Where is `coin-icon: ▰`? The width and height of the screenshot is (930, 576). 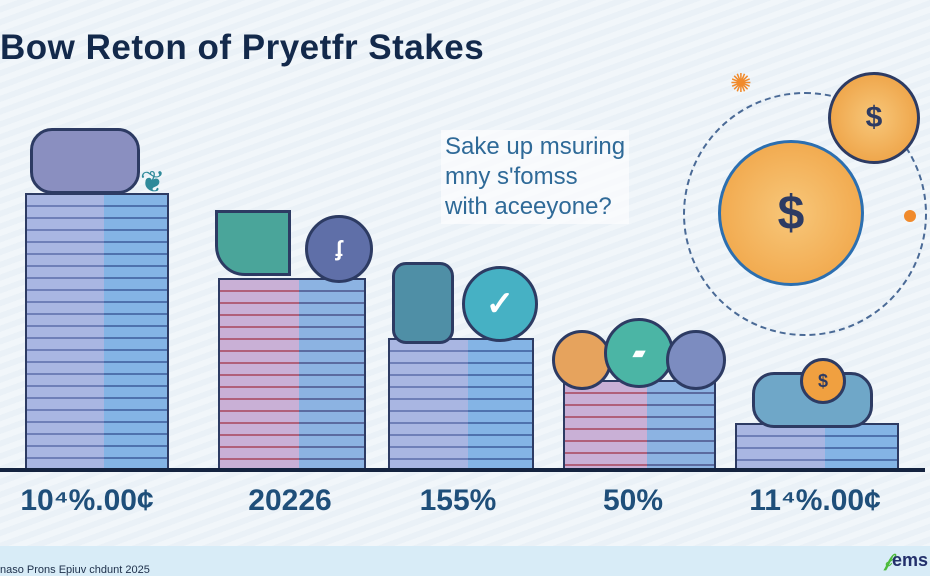 coin-icon: ▰ is located at coordinates (639, 353).